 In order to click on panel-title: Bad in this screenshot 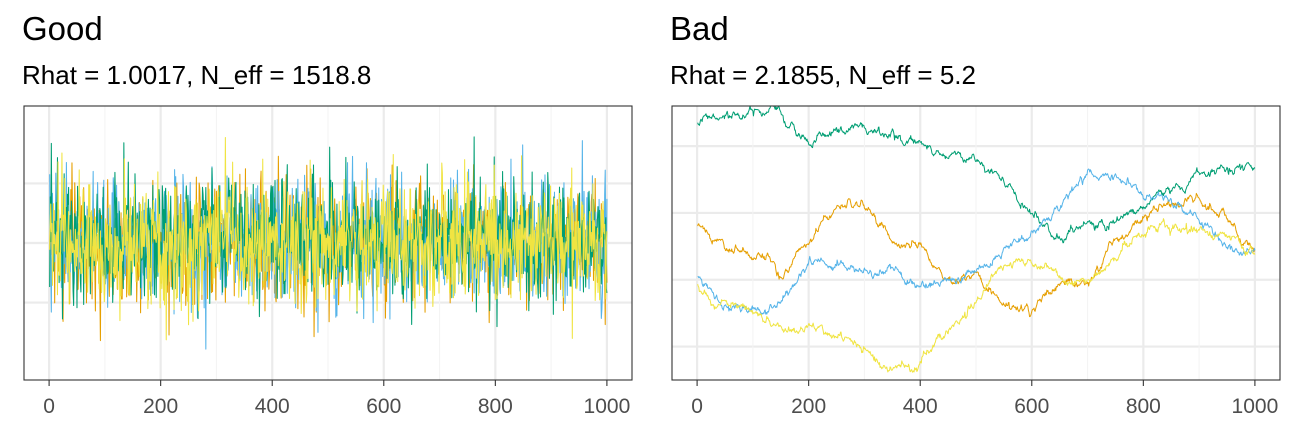, I will do `click(699, 28)`.